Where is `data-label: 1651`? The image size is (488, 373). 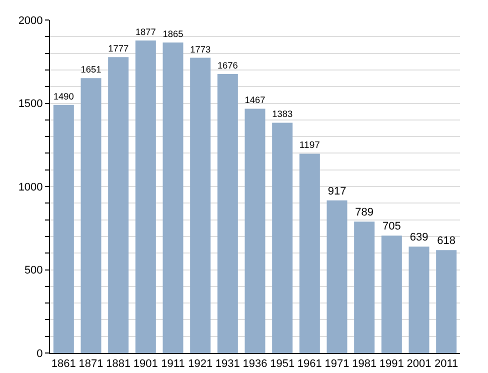 data-label: 1651 is located at coordinates (91, 69).